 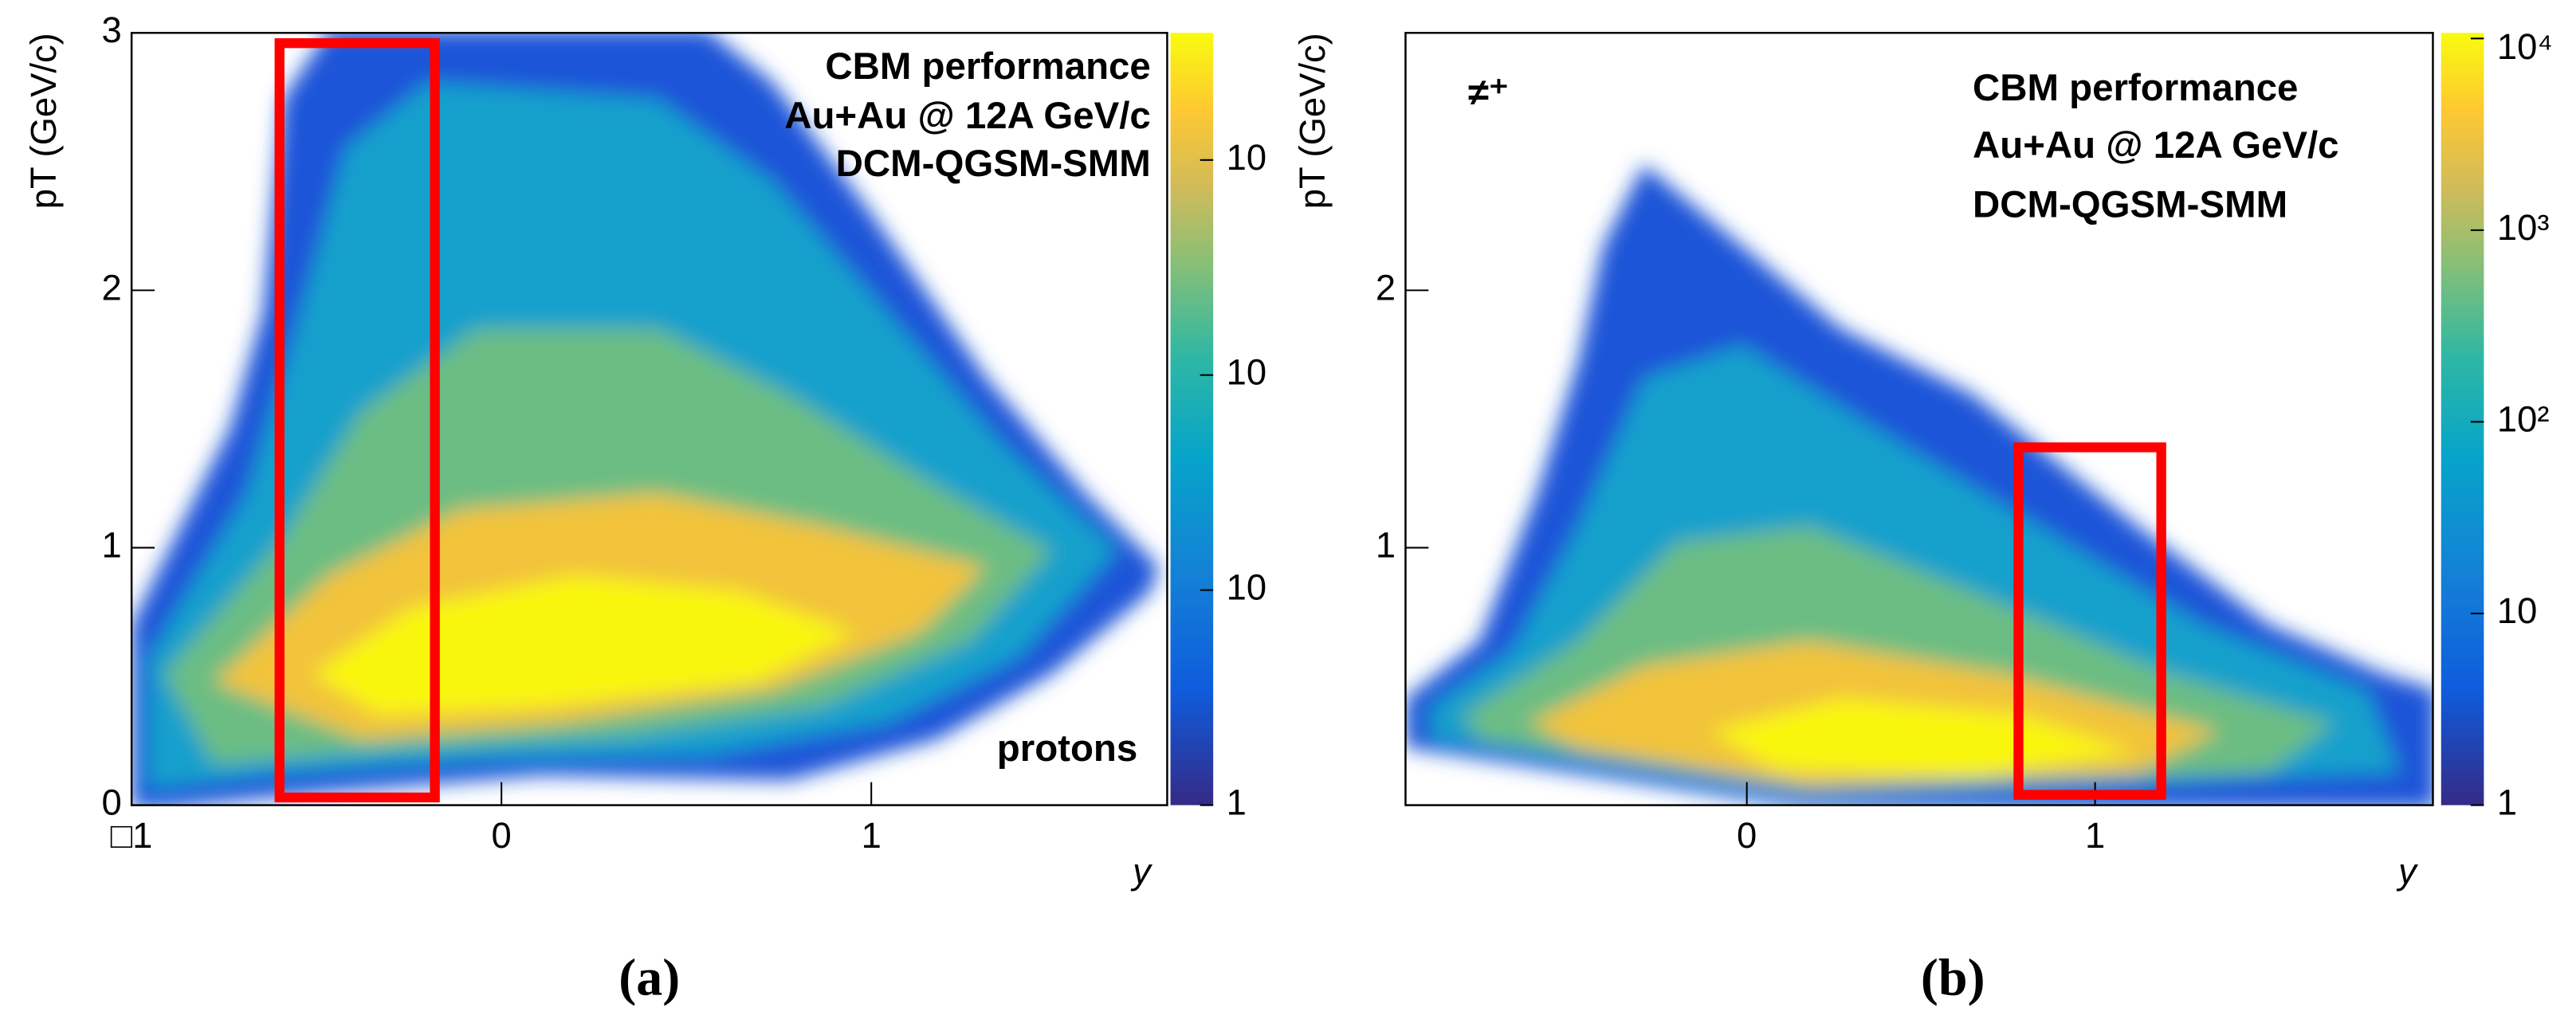 What do you see at coordinates (2525, 46) in the screenshot?
I see `colorbar-tick-label: 10⁴` at bounding box center [2525, 46].